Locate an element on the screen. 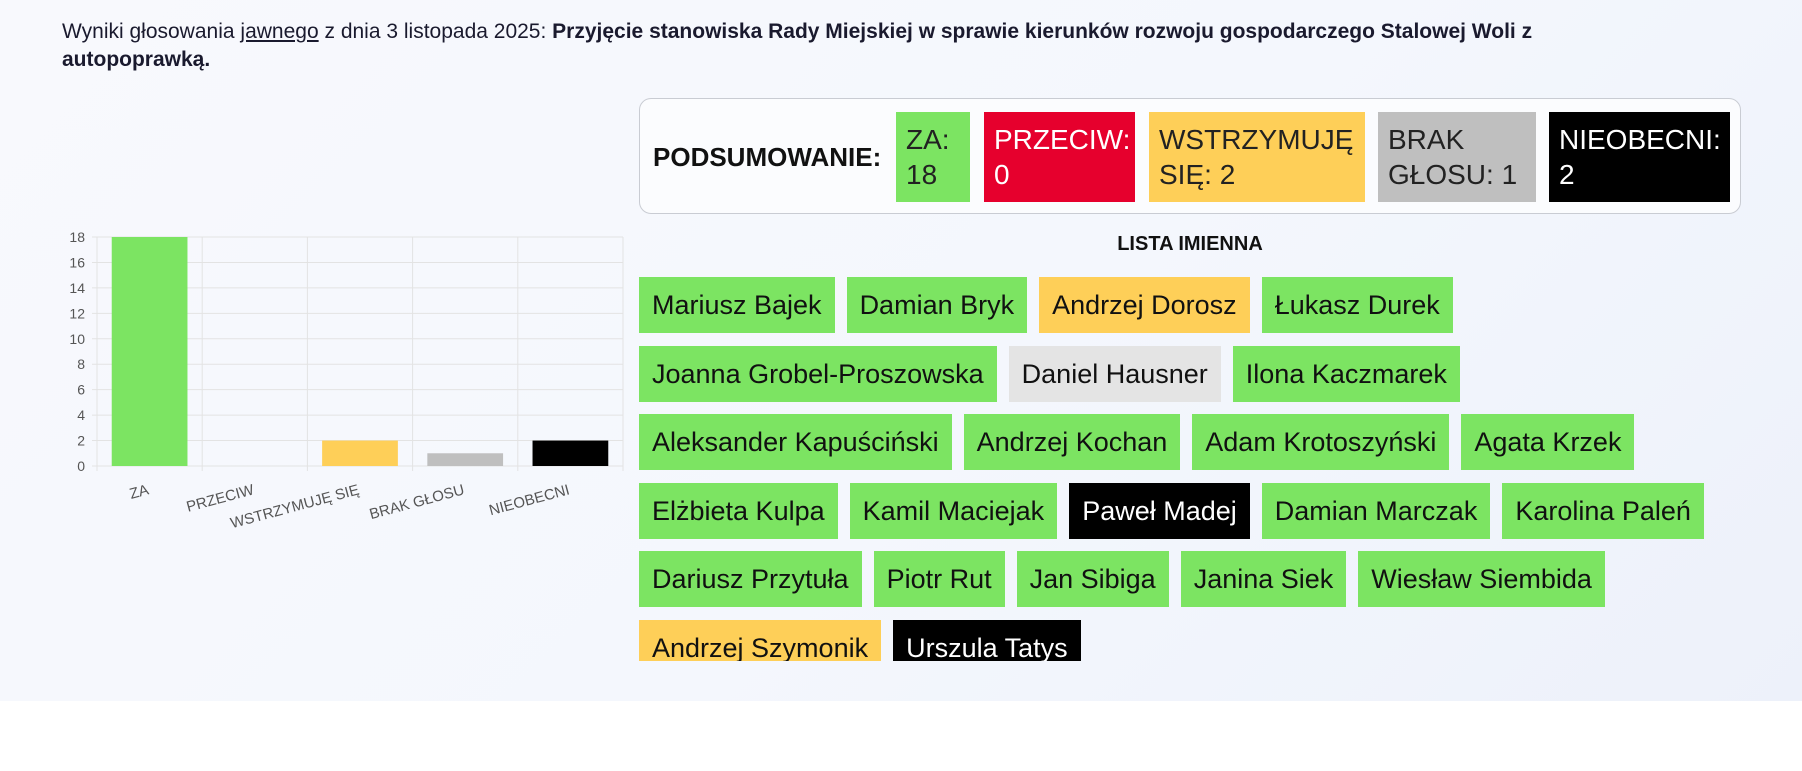  title-prefix: Wyniki głosowania is located at coordinates (148, 31).